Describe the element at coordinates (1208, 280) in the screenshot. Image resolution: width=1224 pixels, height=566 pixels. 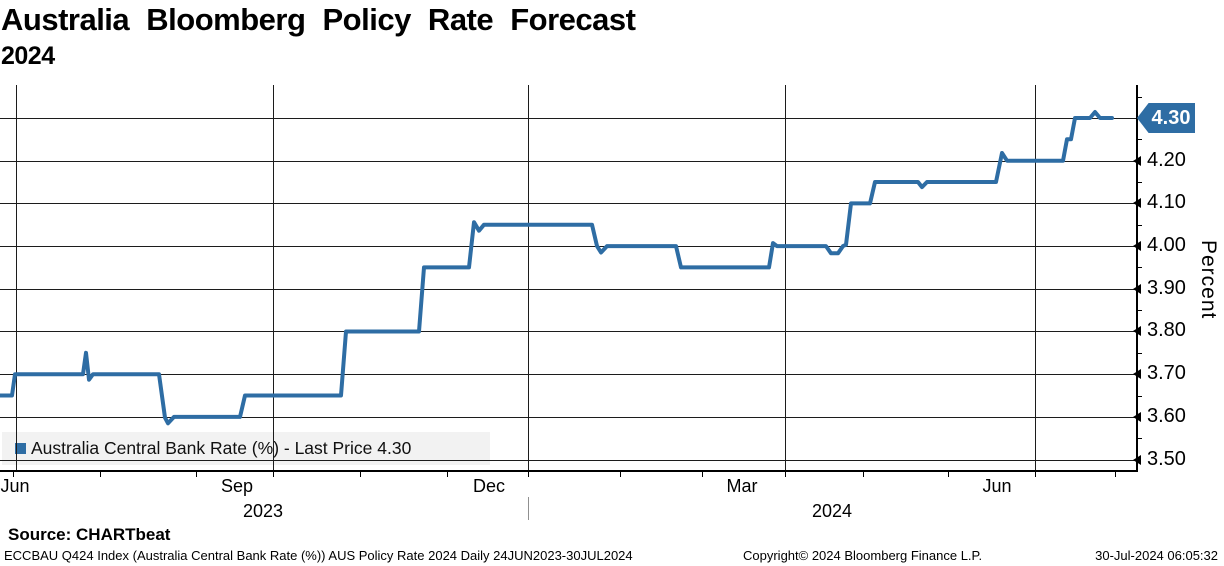
I see `y-axis-title: Percent` at that location.